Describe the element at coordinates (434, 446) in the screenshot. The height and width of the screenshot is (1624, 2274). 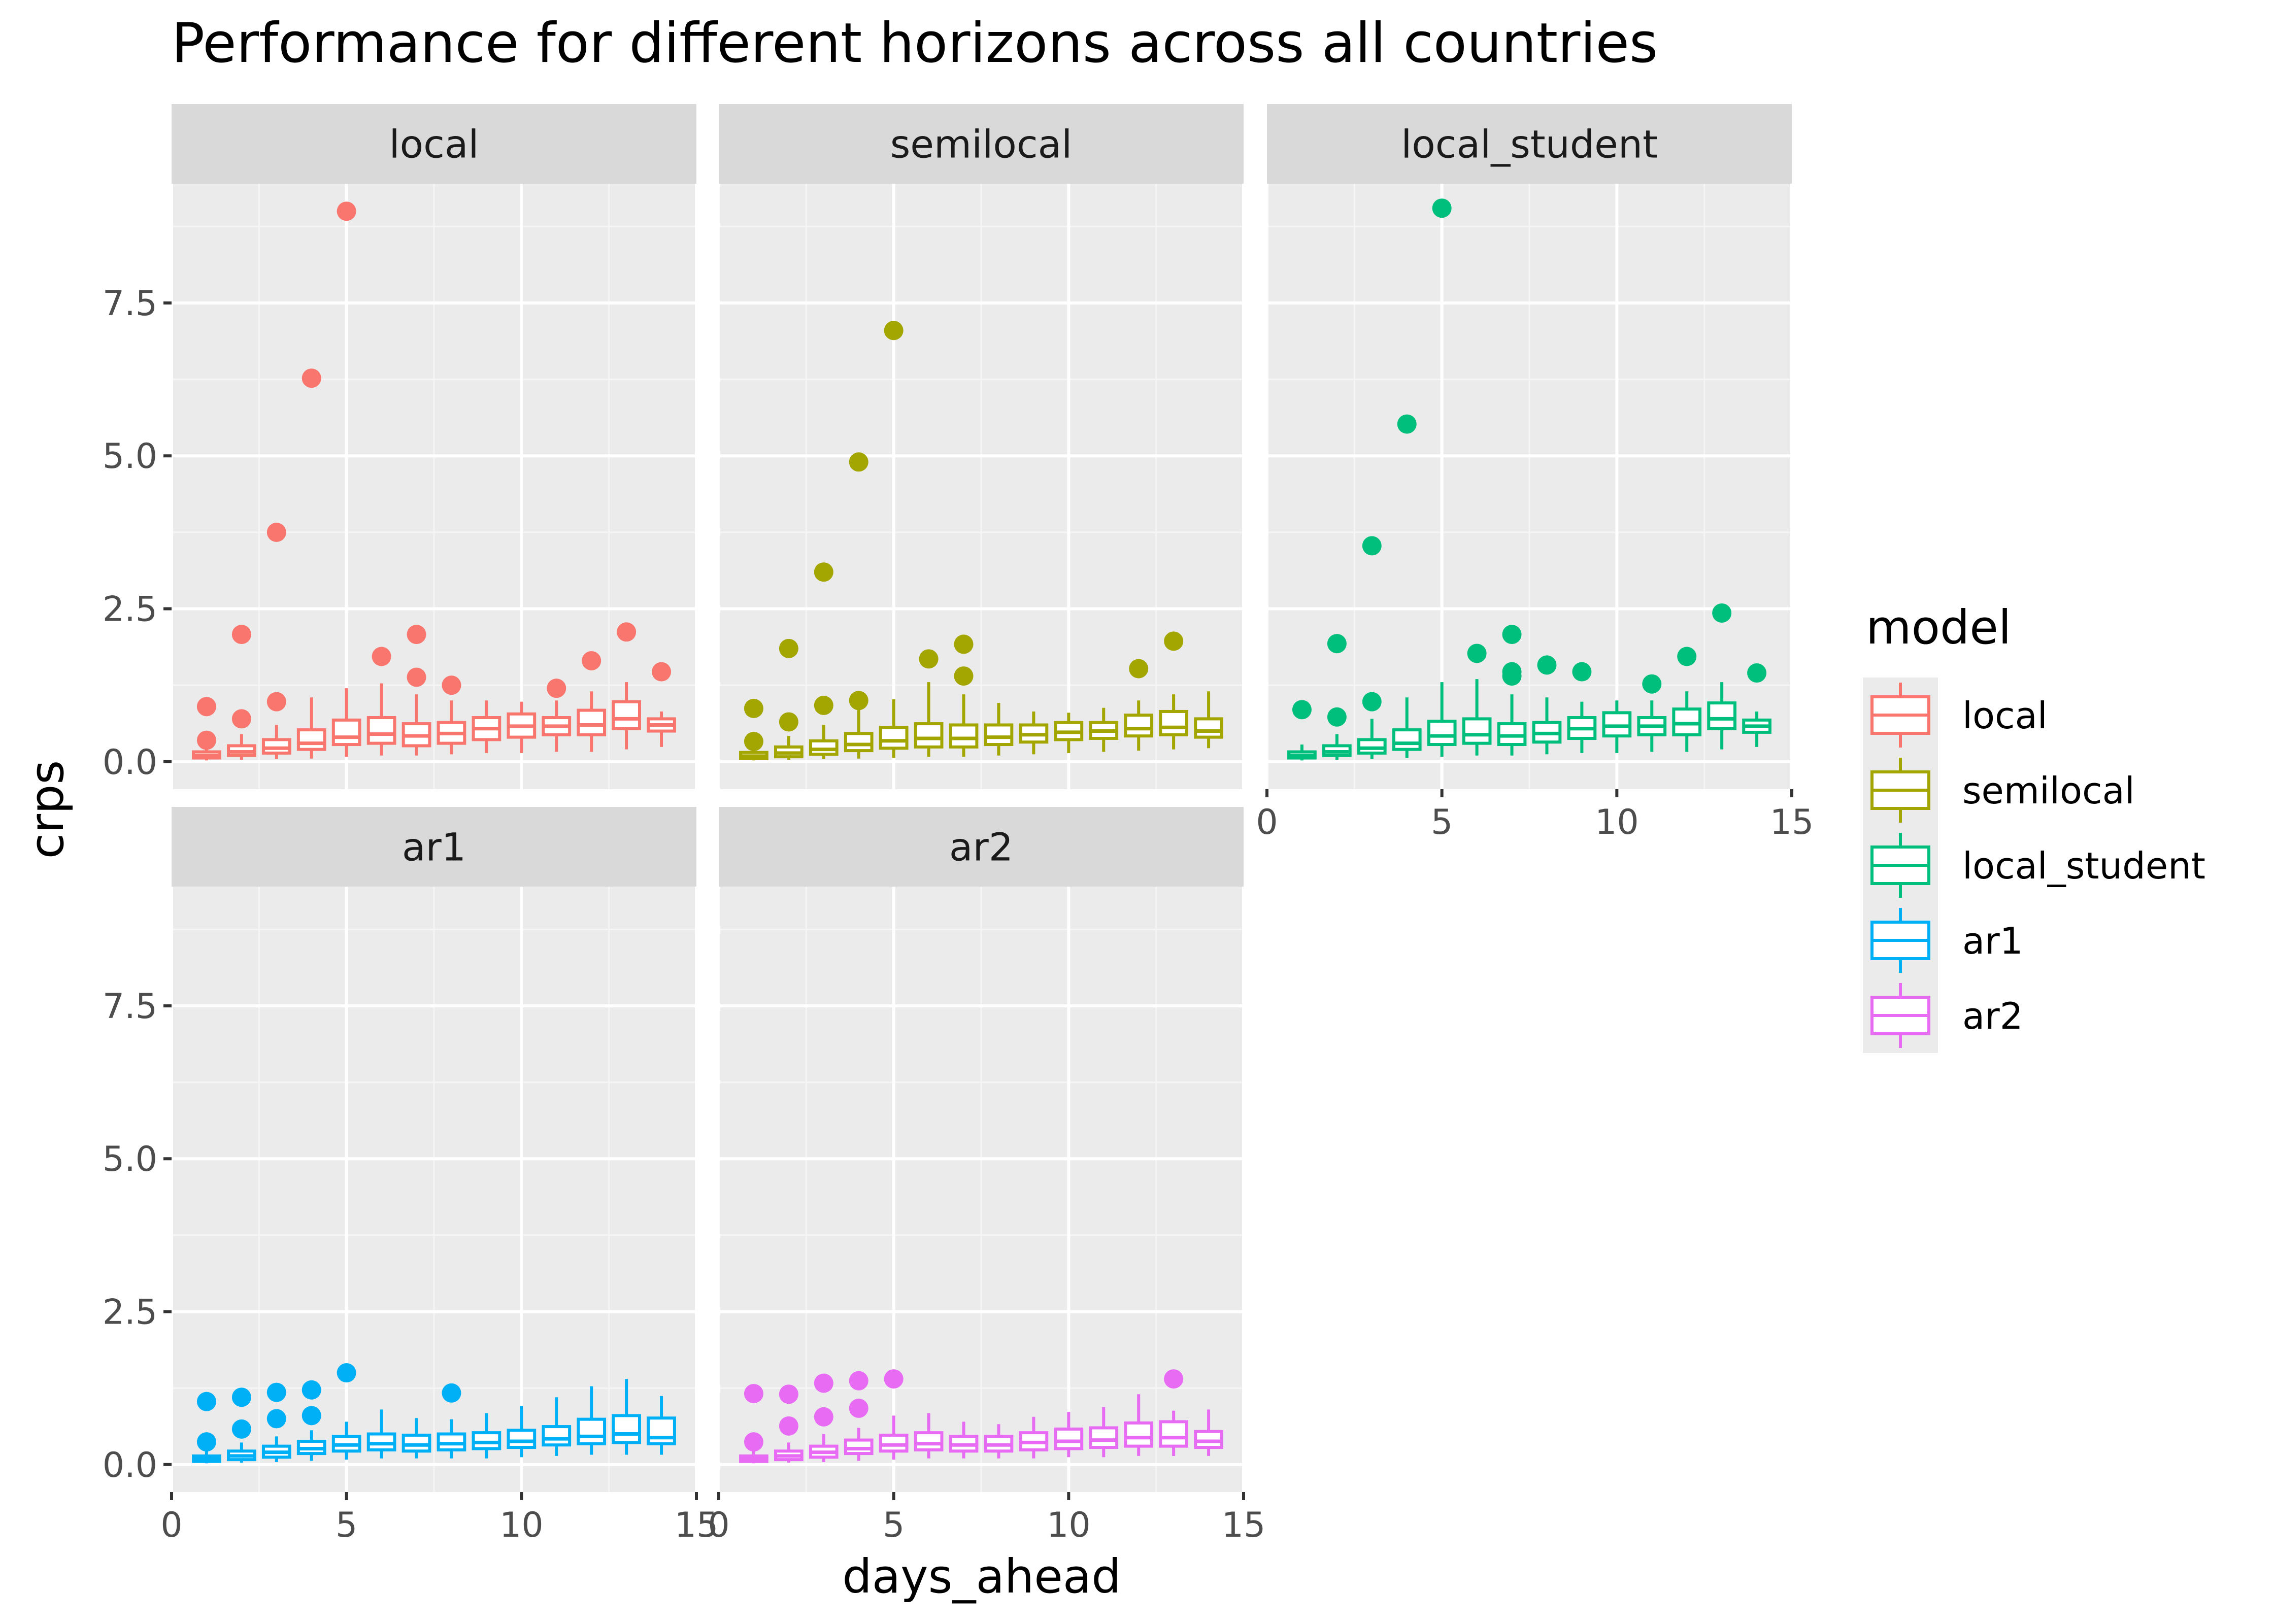
I see `panel-local: local` at that location.